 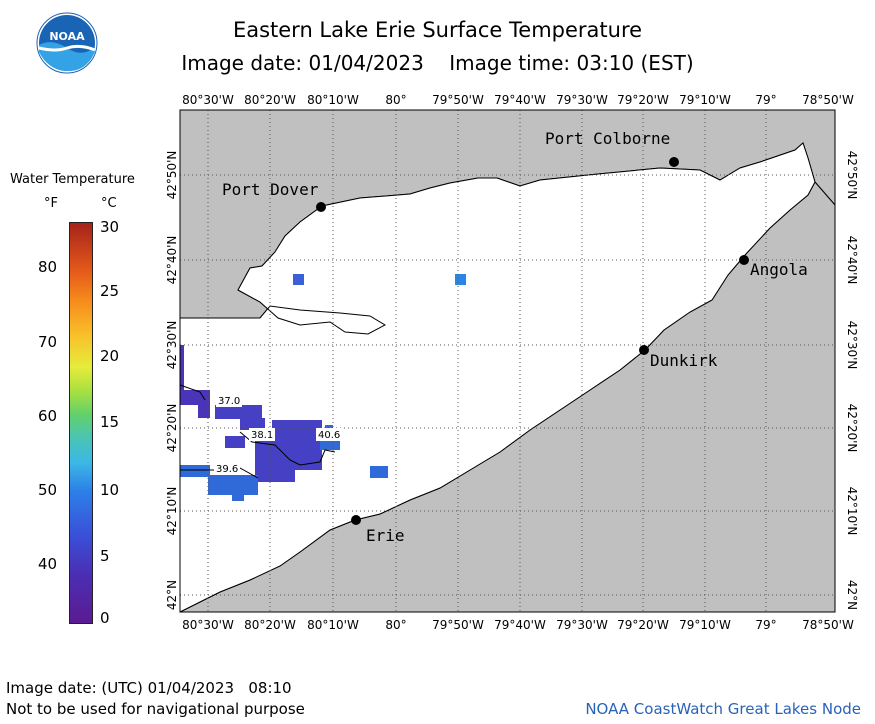 What do you see at coordinates (172, 175) in the screenshot?
I see `lat-label-left: 42°50'N` at bounding box center [172, 175].